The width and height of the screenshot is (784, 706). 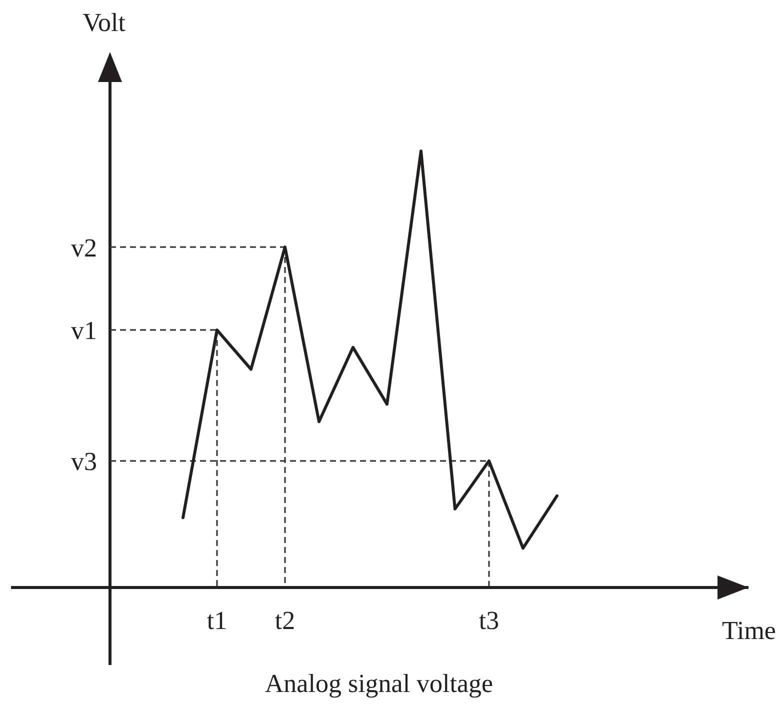 I want to click on text: Time, so click(x=749, y=630).